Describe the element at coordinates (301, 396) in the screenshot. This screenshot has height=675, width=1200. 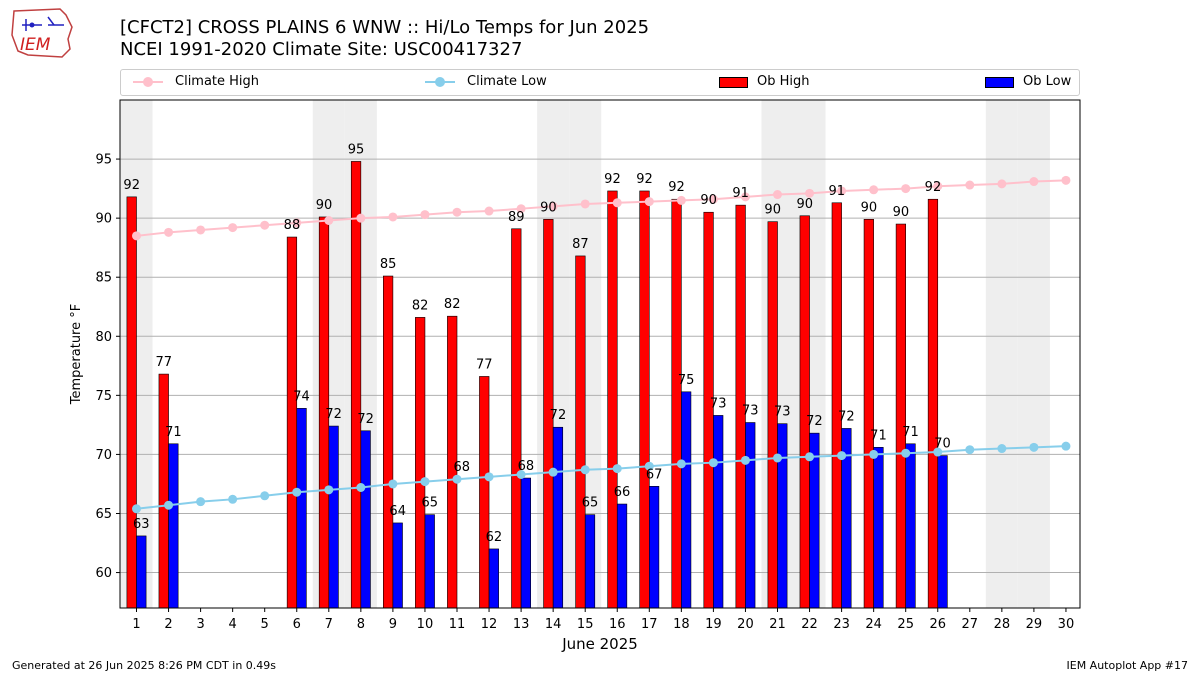
I see `ob-low-label: 74` at that location.